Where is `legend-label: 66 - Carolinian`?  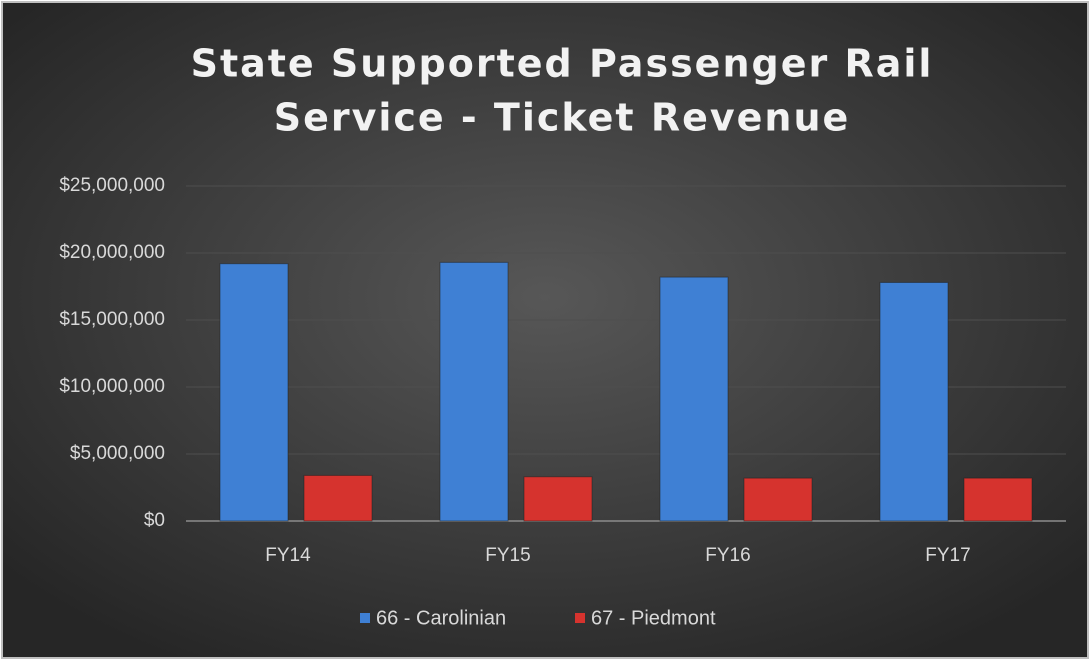 legend-label: 66 - Carolinian is located at coordinates (441, 618).